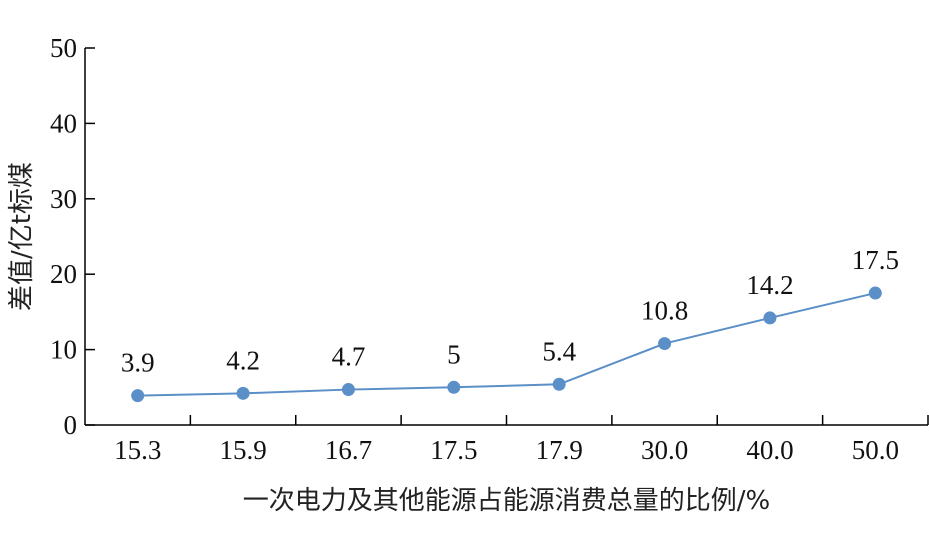  What do you see at coordinates (63, 123) in the screenshot?
I see `y-tick-label: 40` at bounding box center [63, 123].